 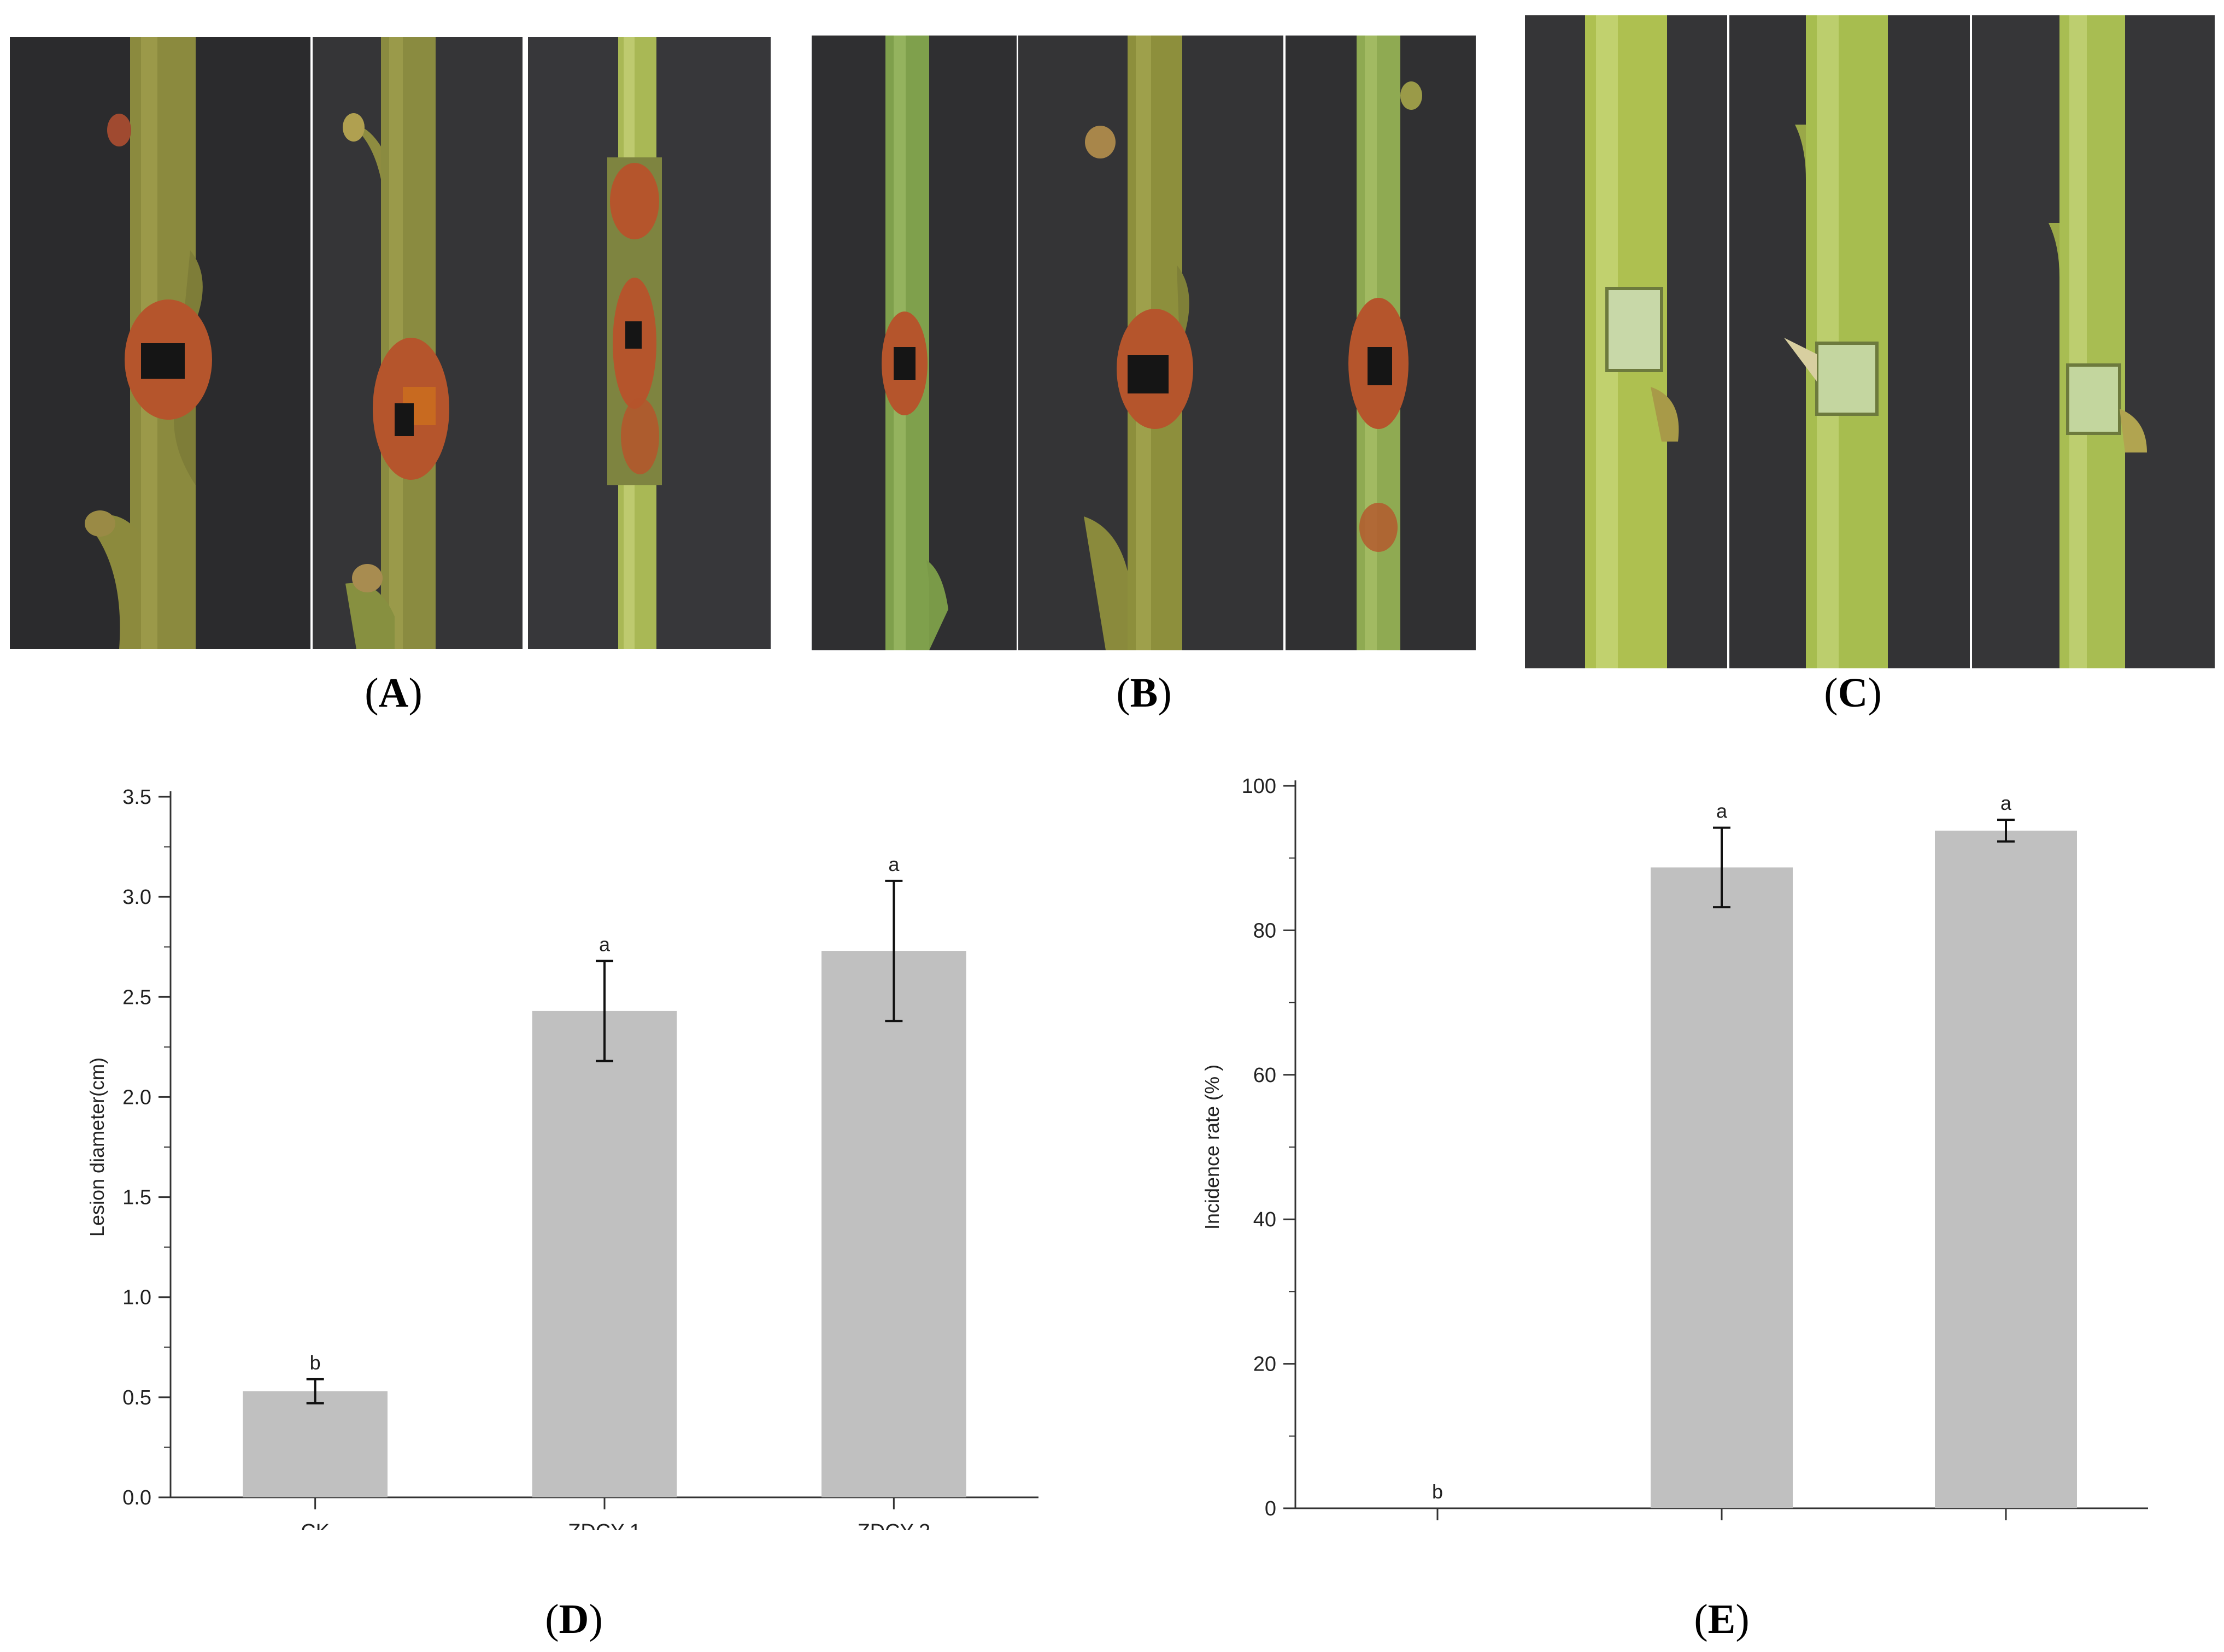 I want to click on y-tick-label: 3.0, so click(x=137, y=897).